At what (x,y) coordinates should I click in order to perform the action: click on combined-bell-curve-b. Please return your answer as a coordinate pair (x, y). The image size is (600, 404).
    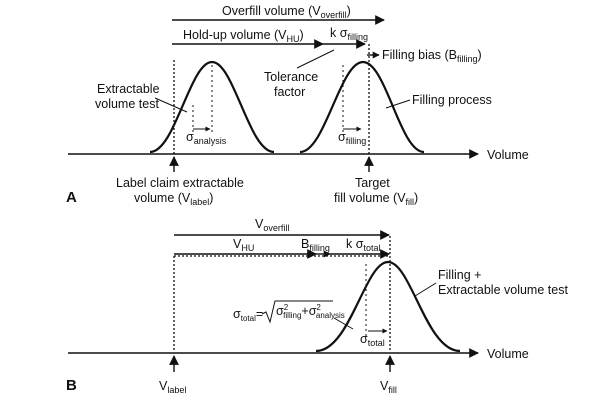
    Looking at the image, I should click on (388, 306).